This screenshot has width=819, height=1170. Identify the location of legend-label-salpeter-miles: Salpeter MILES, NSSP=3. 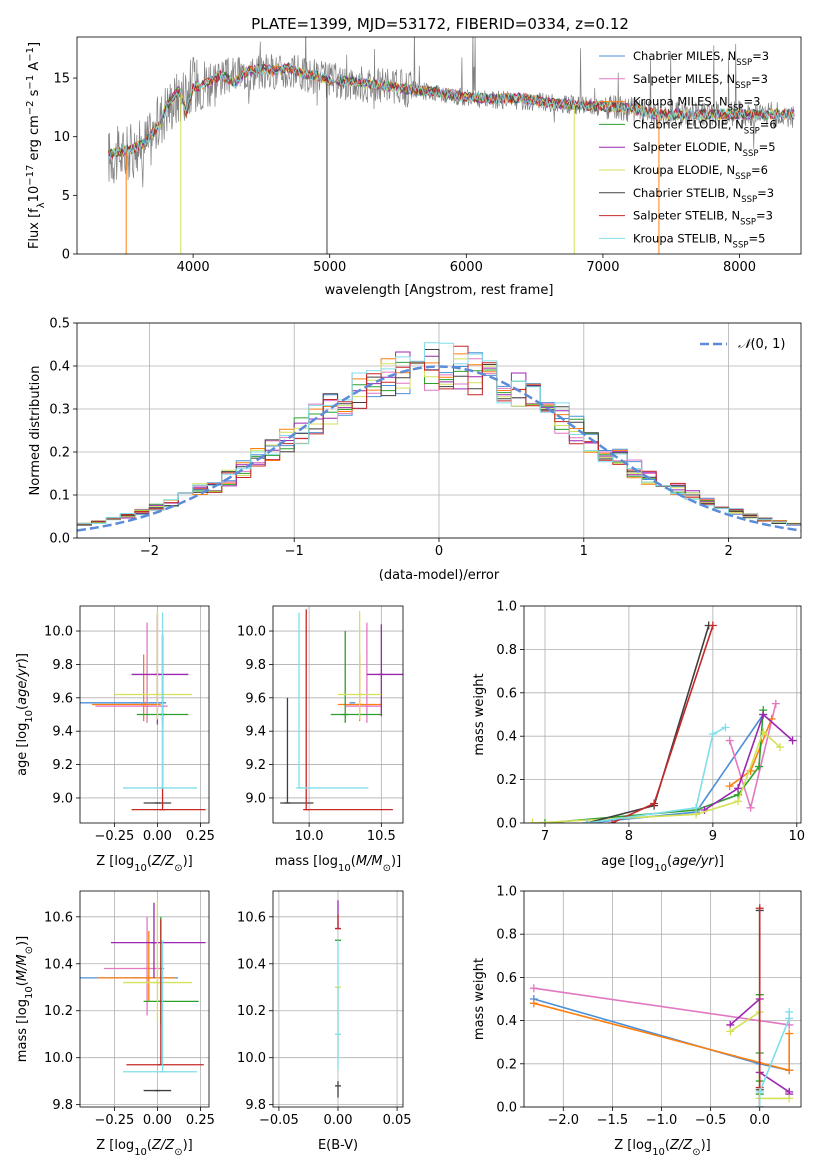
(700, 81).